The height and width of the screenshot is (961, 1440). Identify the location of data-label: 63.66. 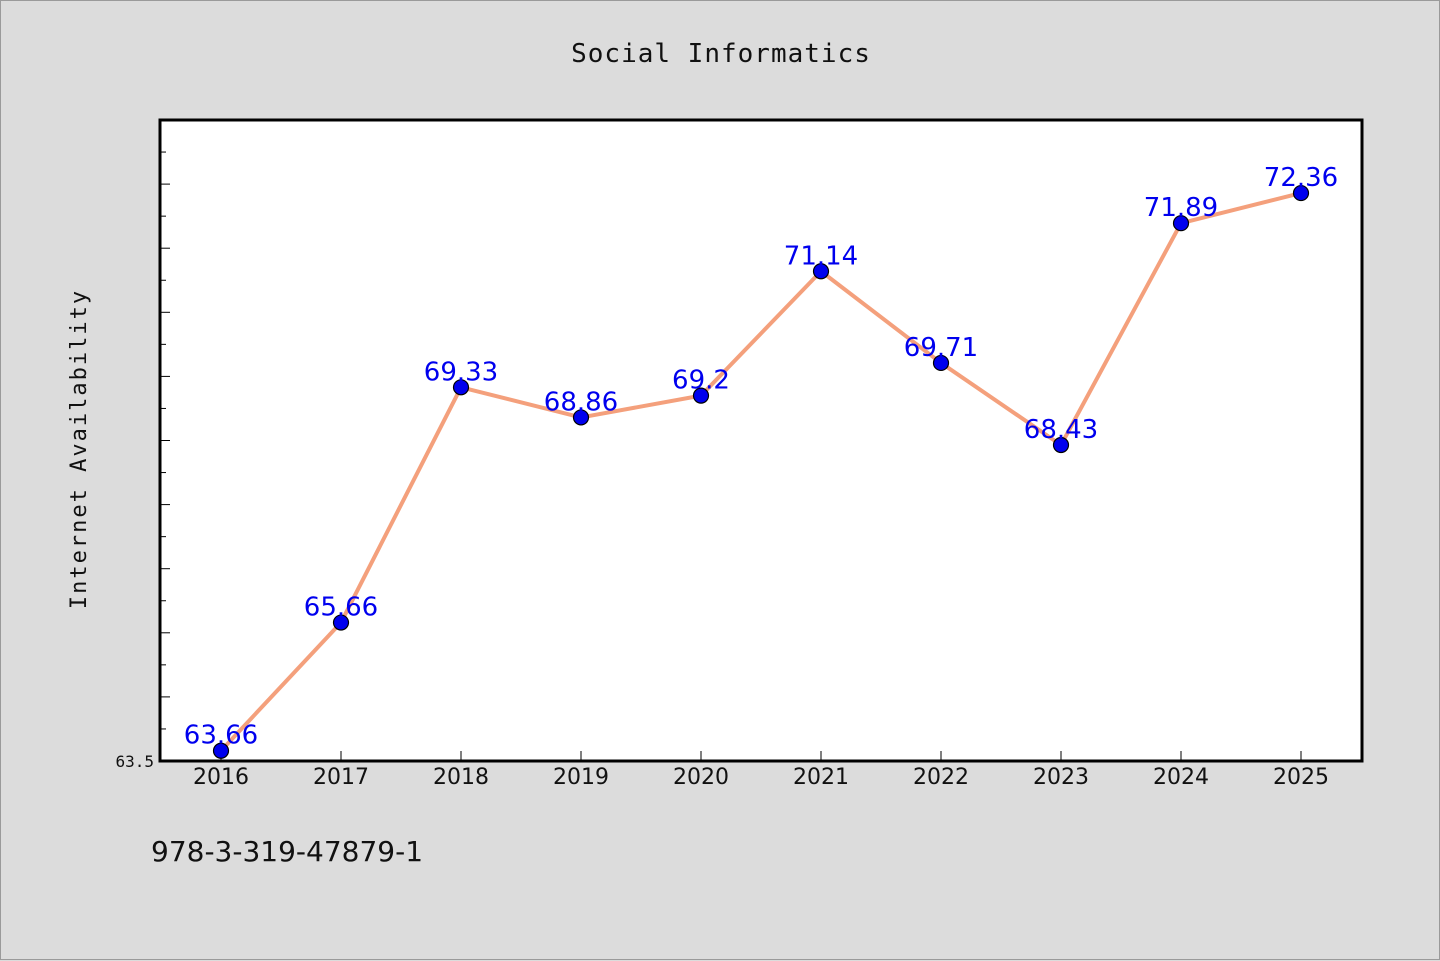
(221, 736).